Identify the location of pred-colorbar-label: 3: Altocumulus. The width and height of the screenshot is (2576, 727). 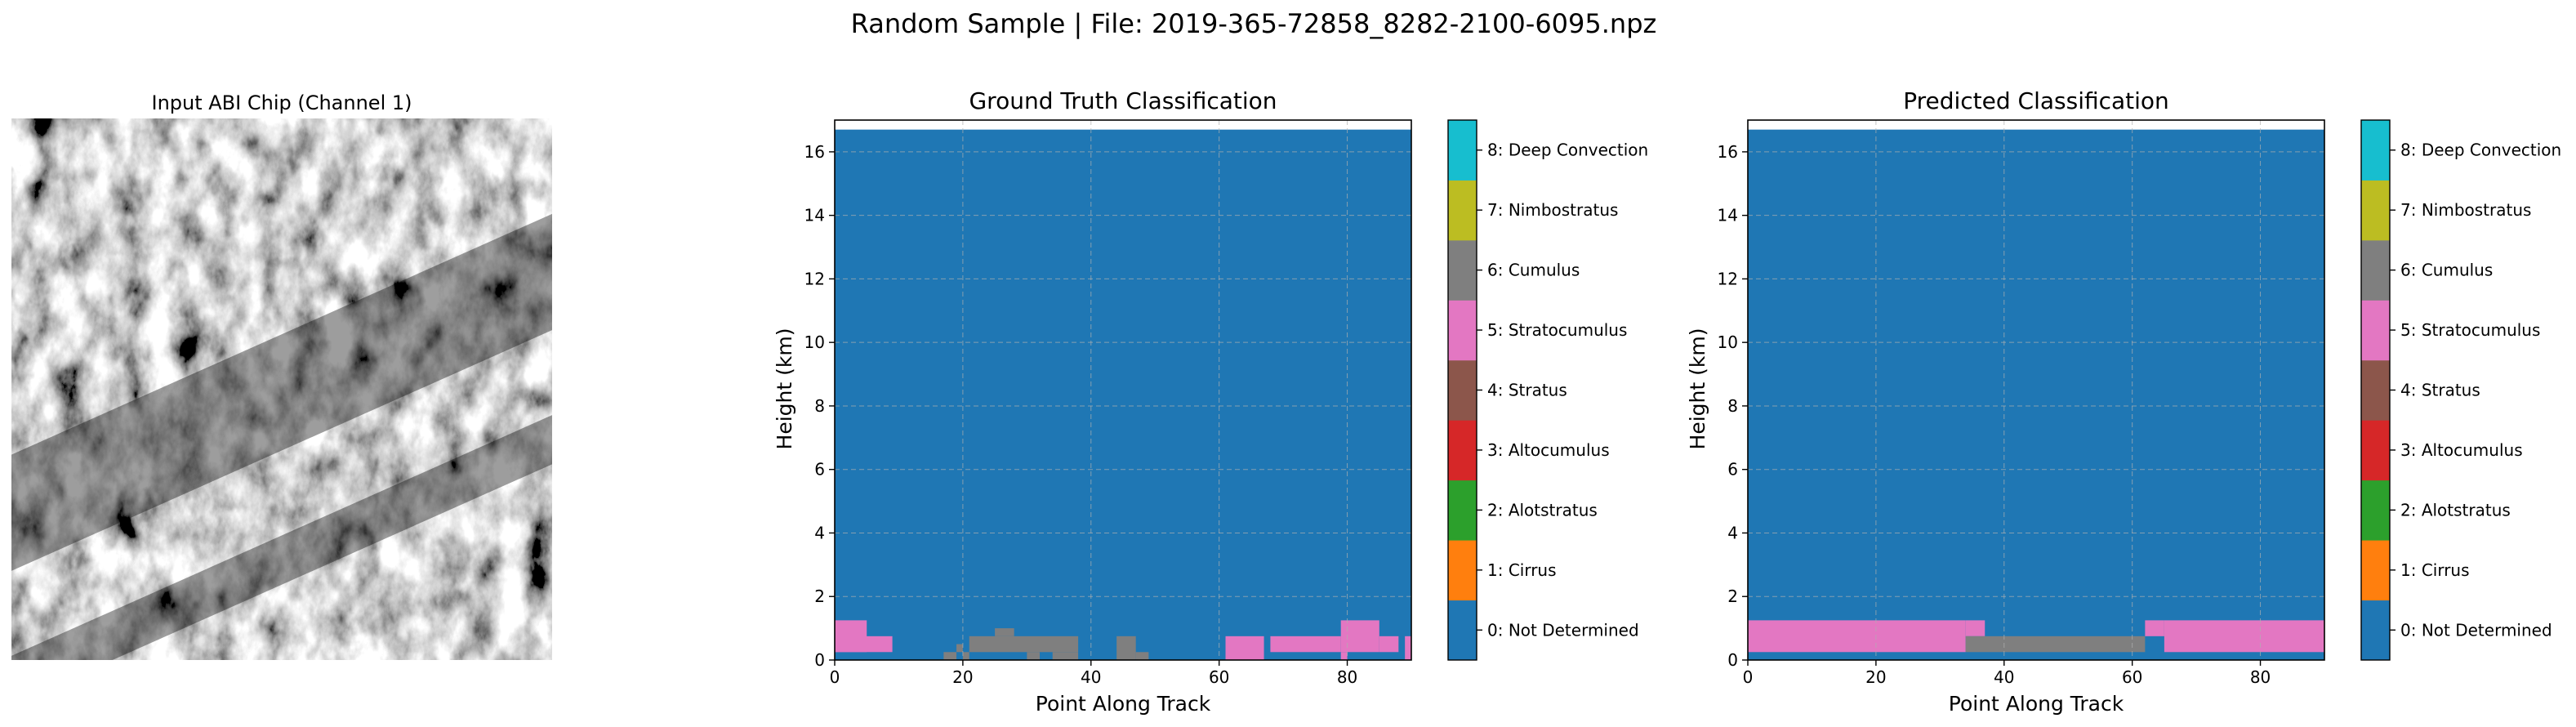
(2461, 450).